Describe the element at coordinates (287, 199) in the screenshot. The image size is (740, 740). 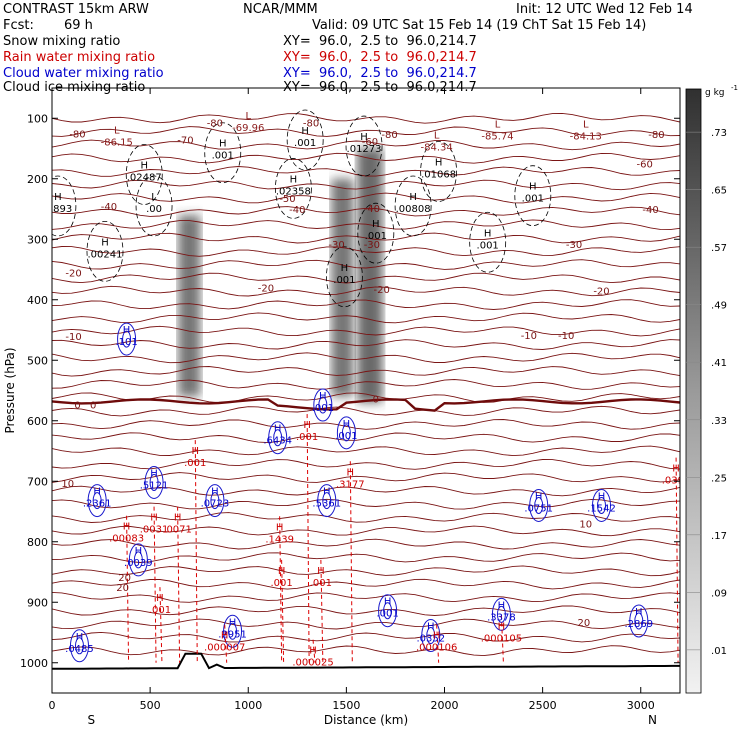
I see `isotherm-label: -50` at that location.